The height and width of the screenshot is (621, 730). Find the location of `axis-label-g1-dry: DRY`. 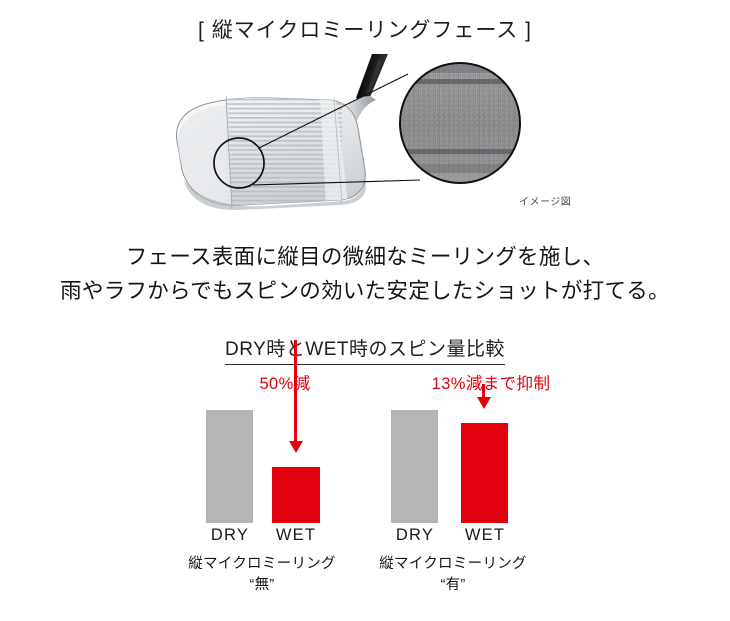

axis-label-g1-dry: DRY is located at coordinates (230, 535).